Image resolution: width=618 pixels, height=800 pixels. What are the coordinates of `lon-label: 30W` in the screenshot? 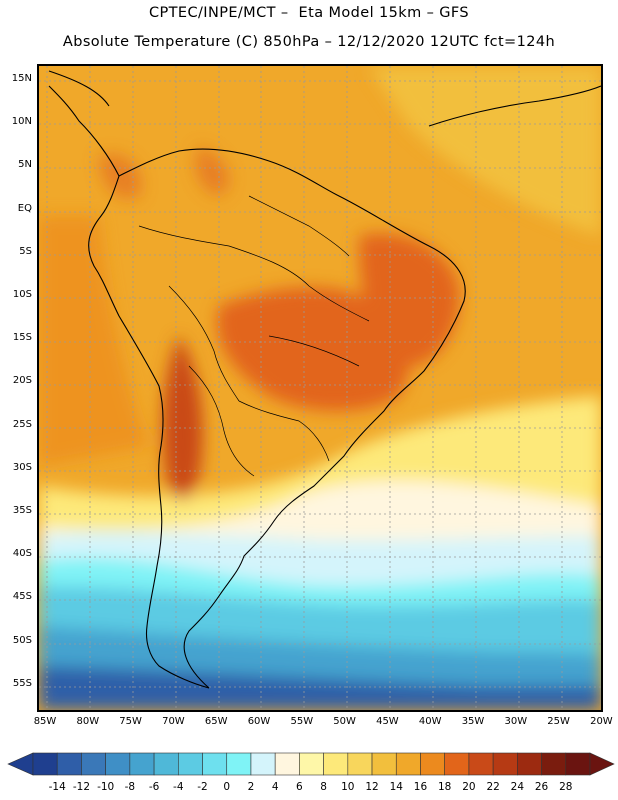 It's located at (516, 721).